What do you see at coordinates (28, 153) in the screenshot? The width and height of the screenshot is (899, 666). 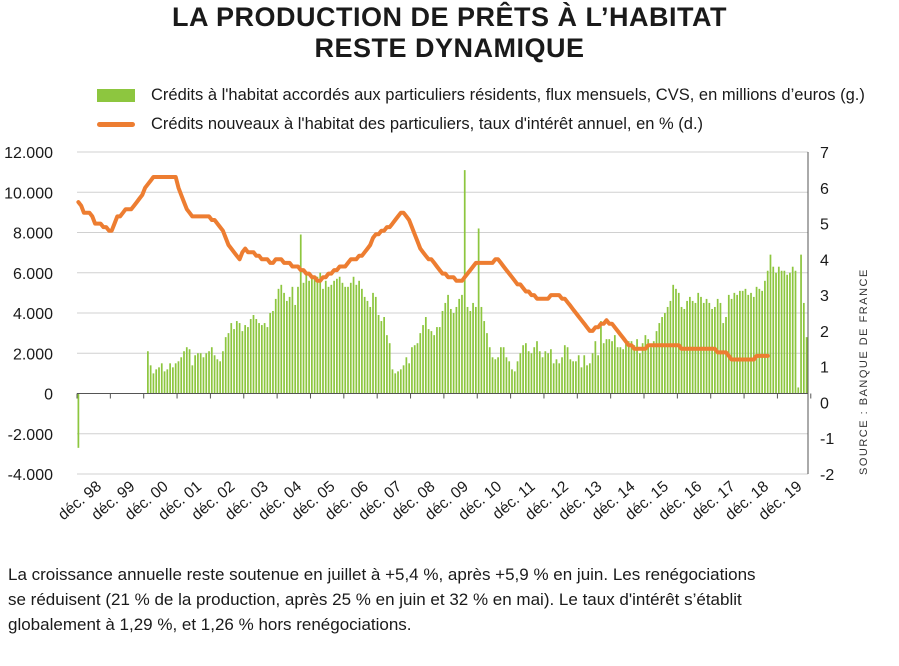 I see `y-left-tick-label: 12.000` at bounding box center [28, 153].